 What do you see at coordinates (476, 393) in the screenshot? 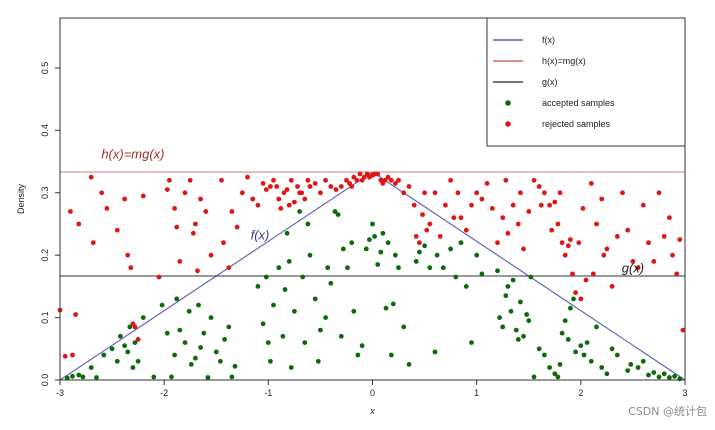
I see `x-tick-label: 1` at bounding box center [476, 393].